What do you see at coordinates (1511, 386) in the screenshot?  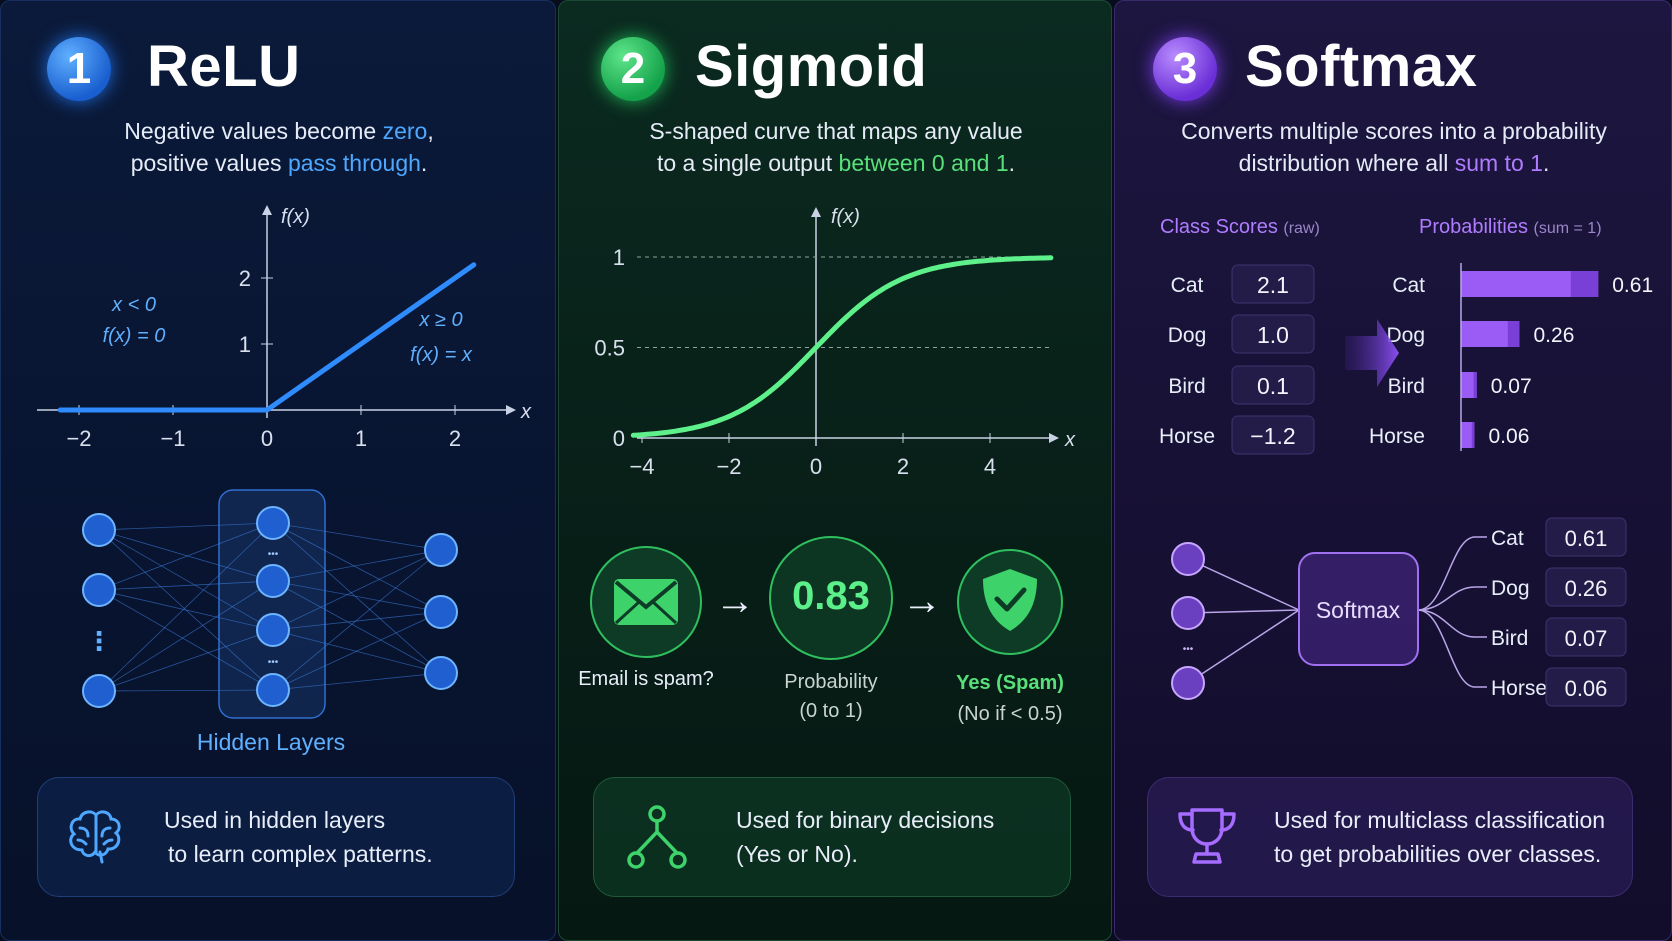 I see `prob-value-label: 0.07` at bounding box center [1511, 386].